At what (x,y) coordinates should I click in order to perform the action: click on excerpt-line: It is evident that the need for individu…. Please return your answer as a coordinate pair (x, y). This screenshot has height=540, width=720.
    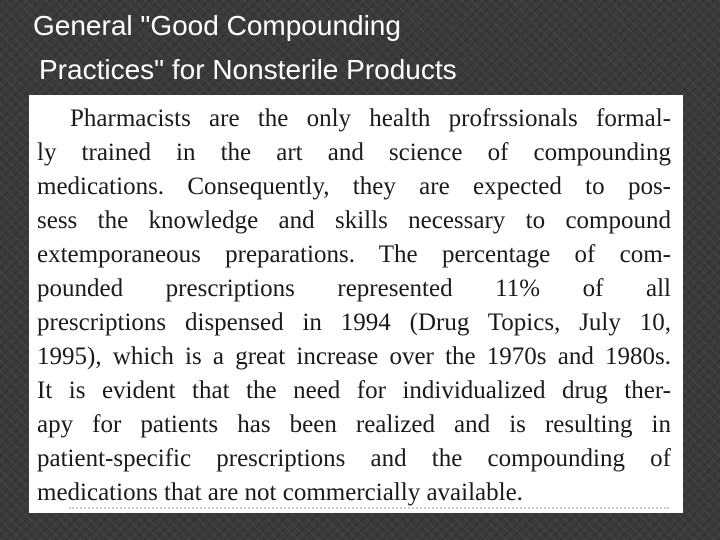
    Looking at the image, I should click on (354, 390).